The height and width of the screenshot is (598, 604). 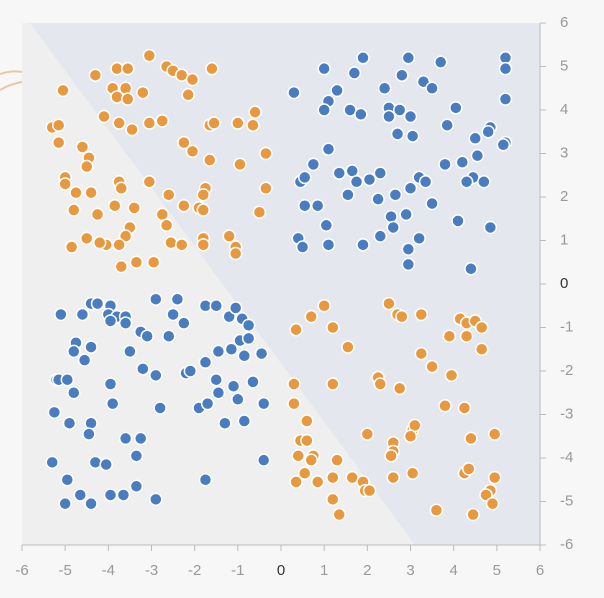 What do you see at coordinates (564, 283) in the screenshot?
I see `y-tick-label: 0` at bounding box center [564, 283].